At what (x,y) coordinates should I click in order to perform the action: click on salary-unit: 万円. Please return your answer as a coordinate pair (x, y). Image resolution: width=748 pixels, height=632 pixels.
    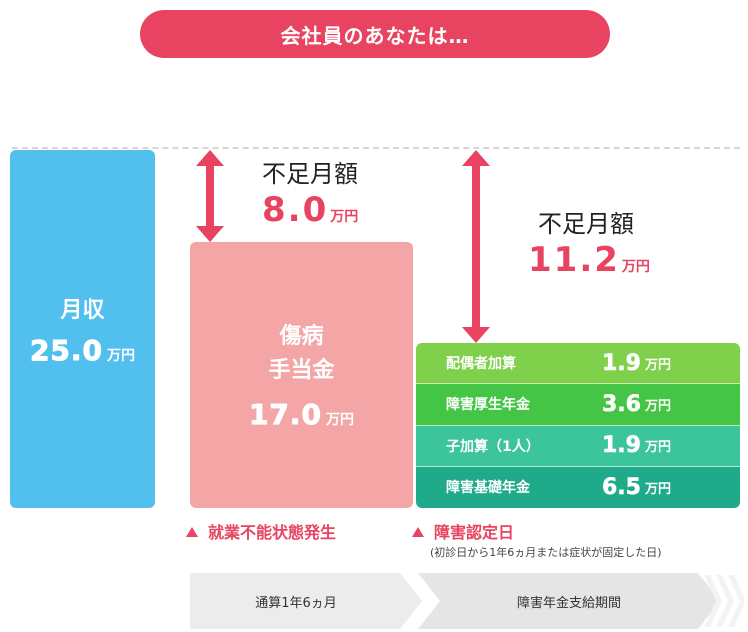
    Looking at the image, I should click on (121, 355).